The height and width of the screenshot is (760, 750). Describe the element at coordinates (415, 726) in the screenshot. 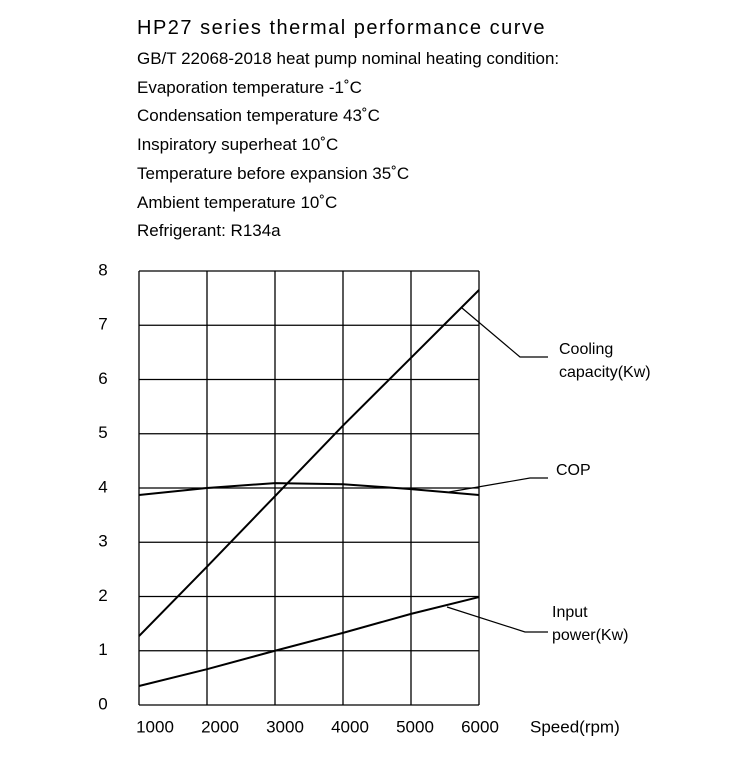

I see `x-tick-label: 5000` at that location.